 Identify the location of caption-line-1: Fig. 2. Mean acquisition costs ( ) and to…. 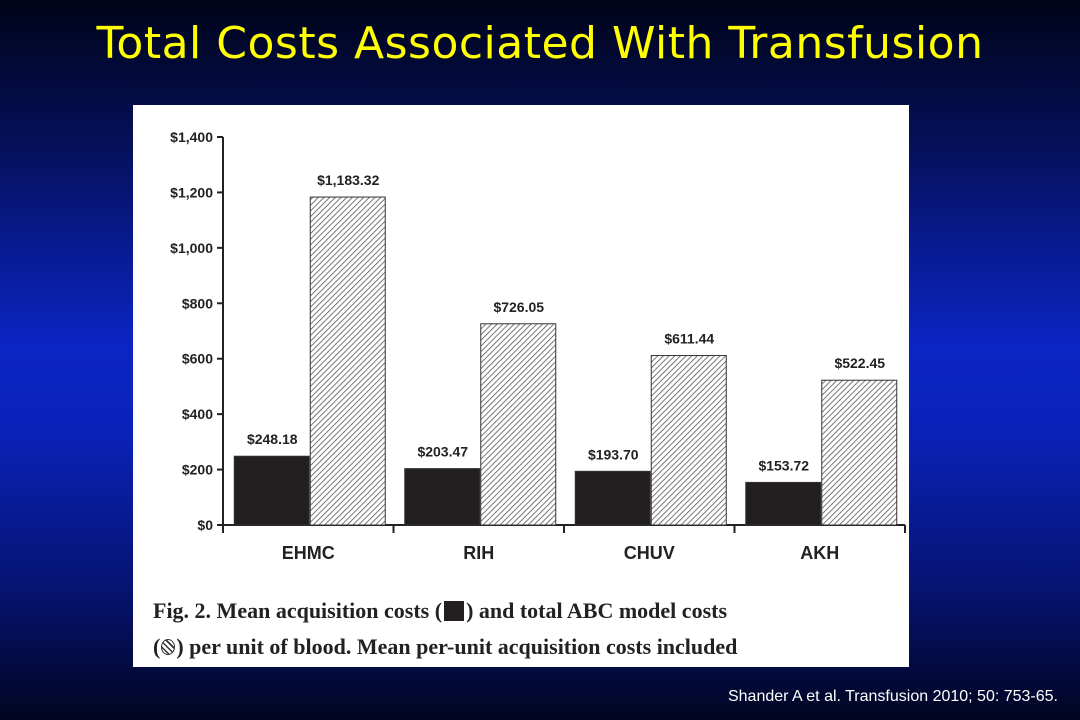
(523, 611).